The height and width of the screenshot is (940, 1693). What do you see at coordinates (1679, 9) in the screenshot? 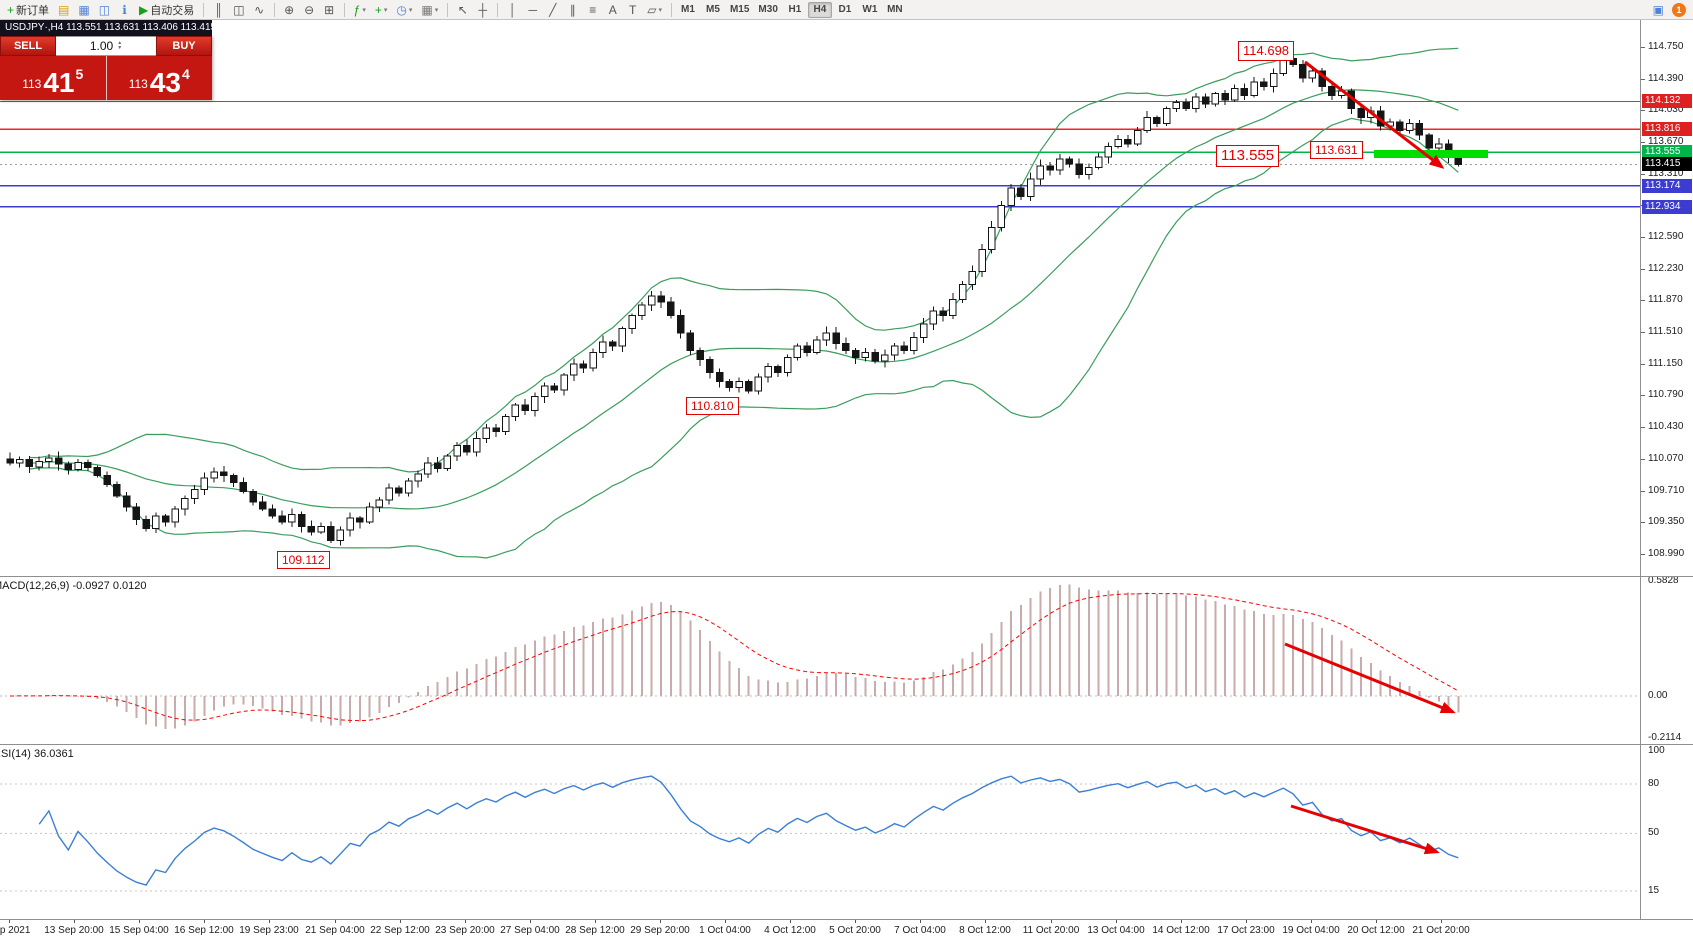
I see `notification-badge: 1` at bounding box center [1679, 9].